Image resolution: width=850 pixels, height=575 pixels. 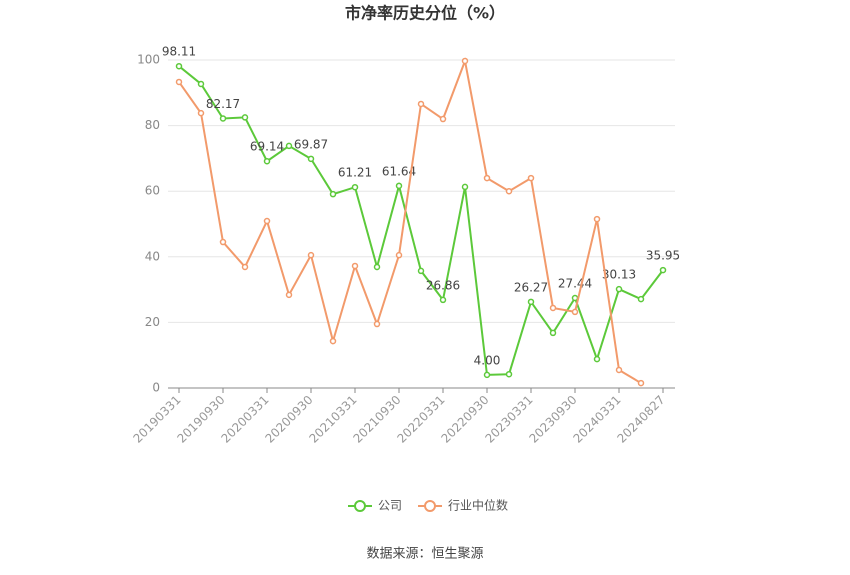 I want to click on y-tick-label: 100, so click(x=148, y=60).